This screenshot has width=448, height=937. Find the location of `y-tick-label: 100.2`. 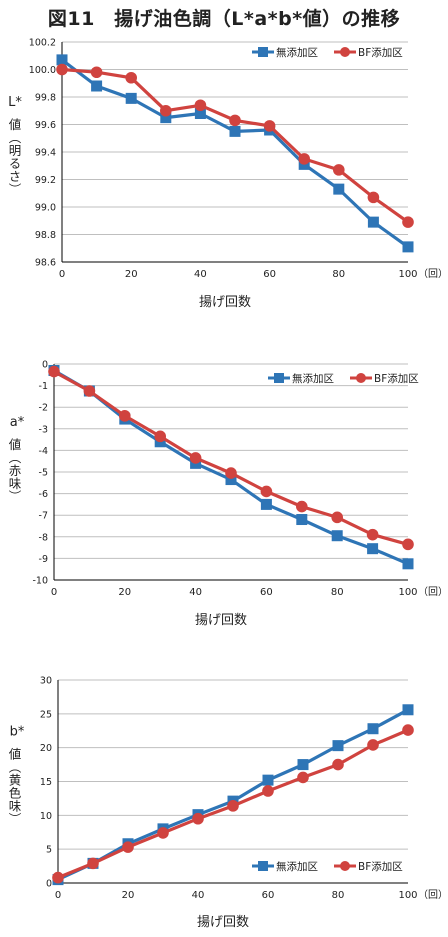

y-tick-label: 100.2 is located at coordinates (42, 43).